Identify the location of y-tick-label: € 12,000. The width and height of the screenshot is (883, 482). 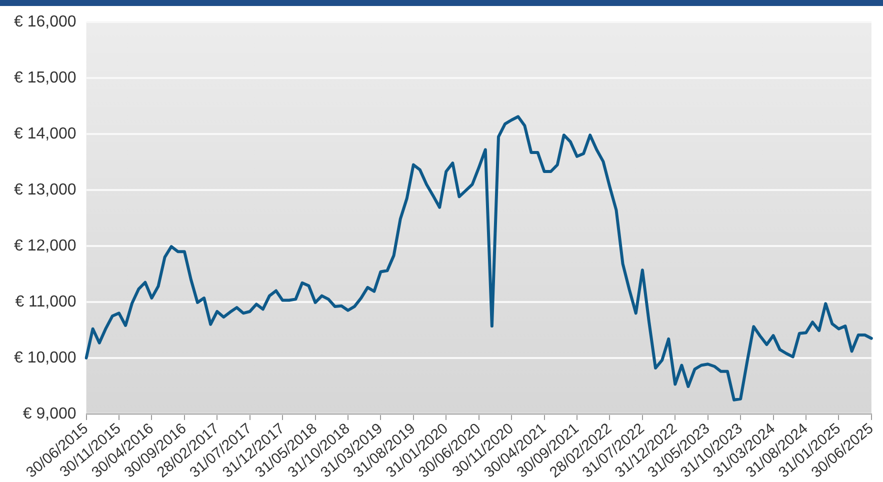
(45, 245).